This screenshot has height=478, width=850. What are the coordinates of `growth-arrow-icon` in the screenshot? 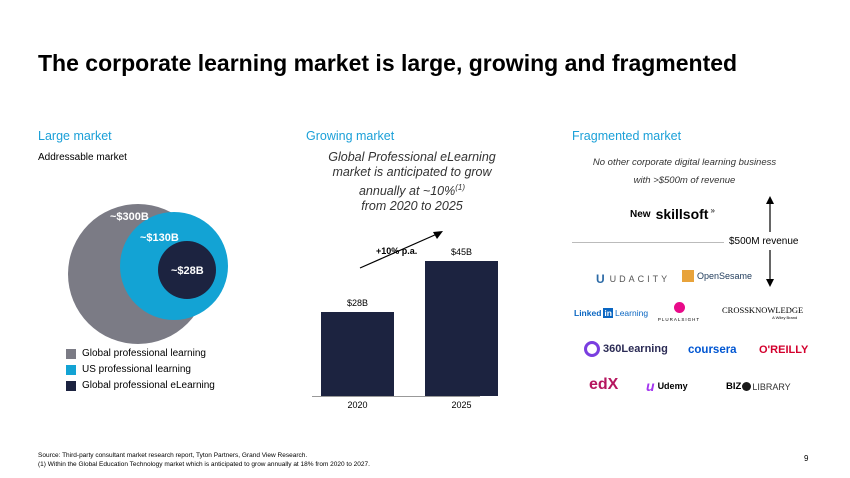 It's located at (401, 250).